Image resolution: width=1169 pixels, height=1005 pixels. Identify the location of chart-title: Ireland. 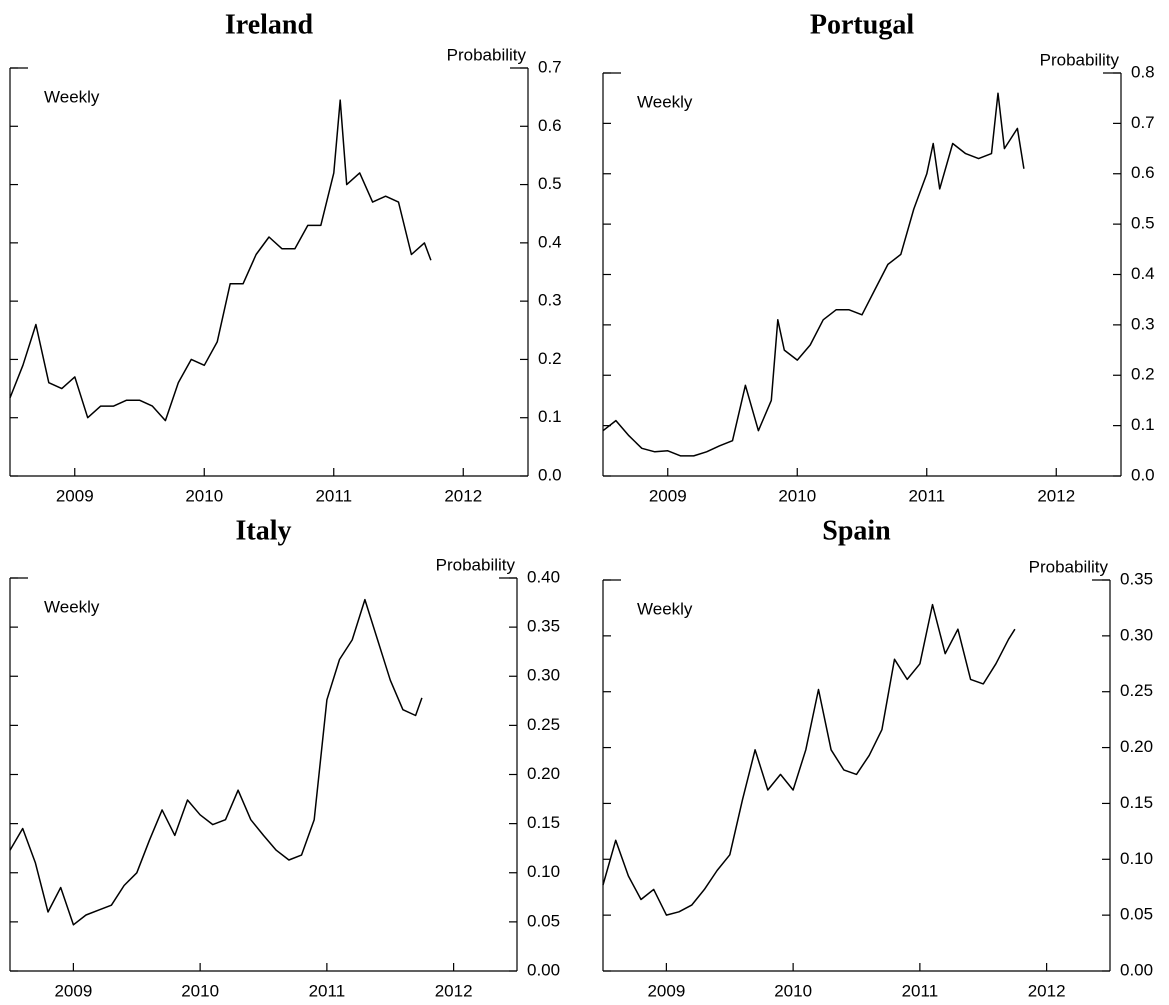
(269, 24).